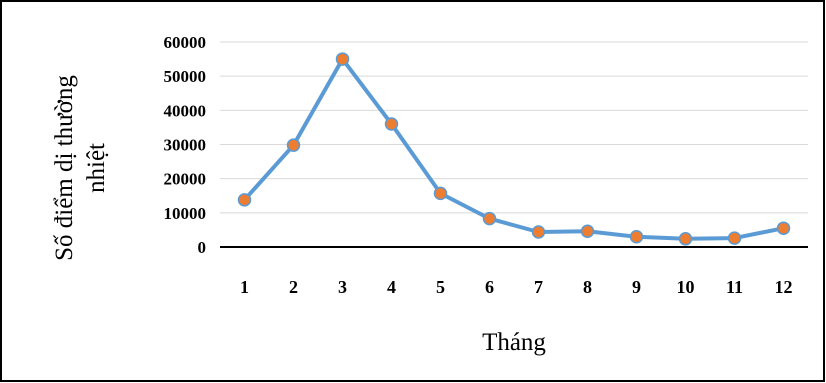 The height and width of the screenshot is (383, 826). Describe the element at coordinates (185, 110) in the screenshot. I see `y-tick-label: 40000` at that location.